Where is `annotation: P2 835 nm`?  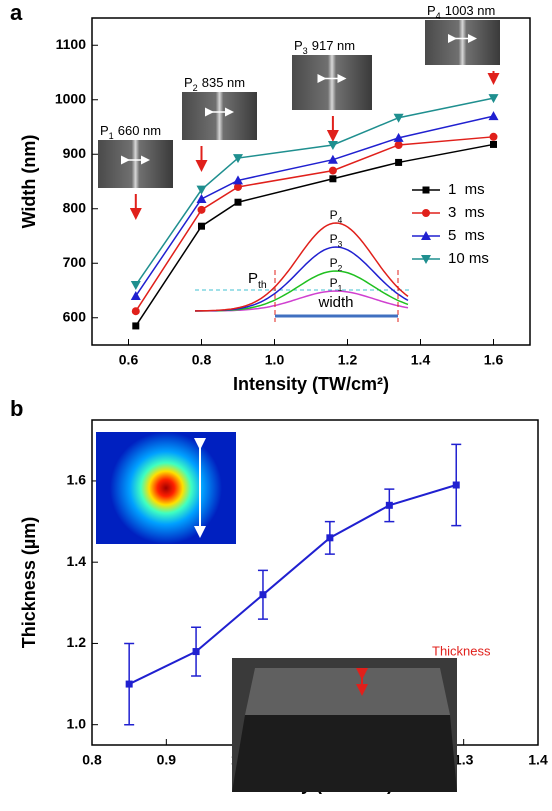
annotation: P2 835 nm is located at coordinates (214, 84).